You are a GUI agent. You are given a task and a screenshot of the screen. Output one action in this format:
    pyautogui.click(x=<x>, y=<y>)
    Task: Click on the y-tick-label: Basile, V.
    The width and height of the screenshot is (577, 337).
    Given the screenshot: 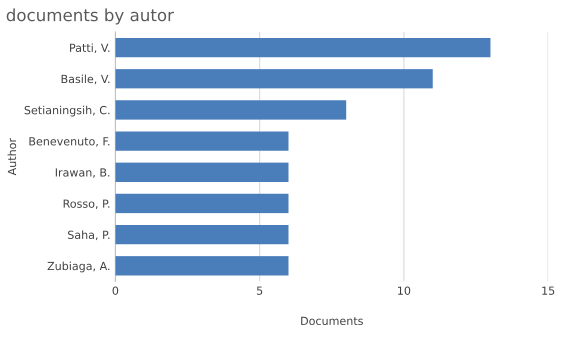 What is the action you would take?
    pyautogui.click(x=86, y=79)
    